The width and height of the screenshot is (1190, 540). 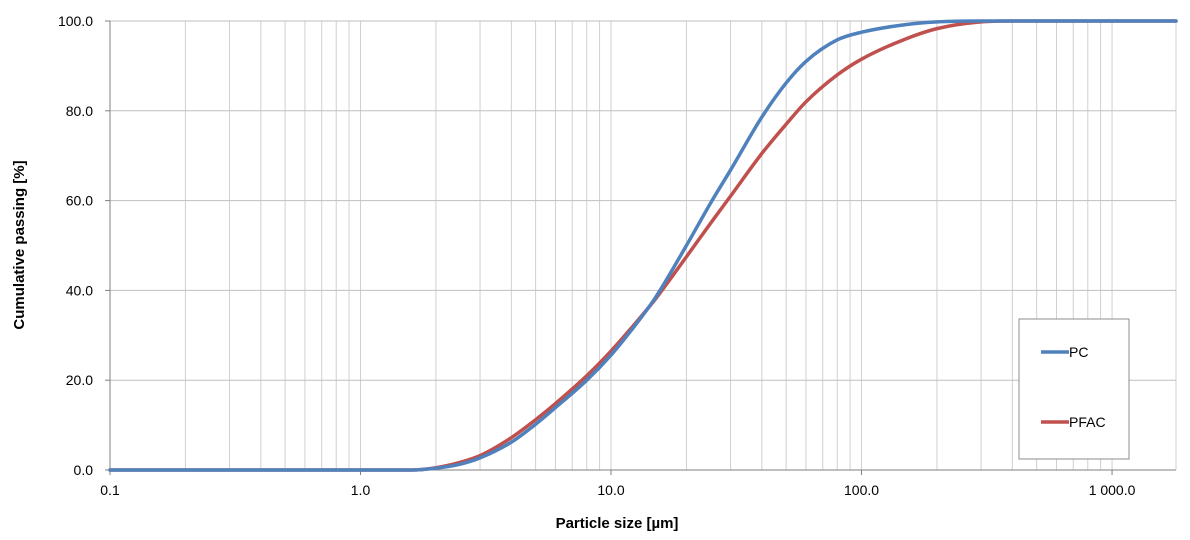 I want to click on legend-box, so click(x=1074, y=389).